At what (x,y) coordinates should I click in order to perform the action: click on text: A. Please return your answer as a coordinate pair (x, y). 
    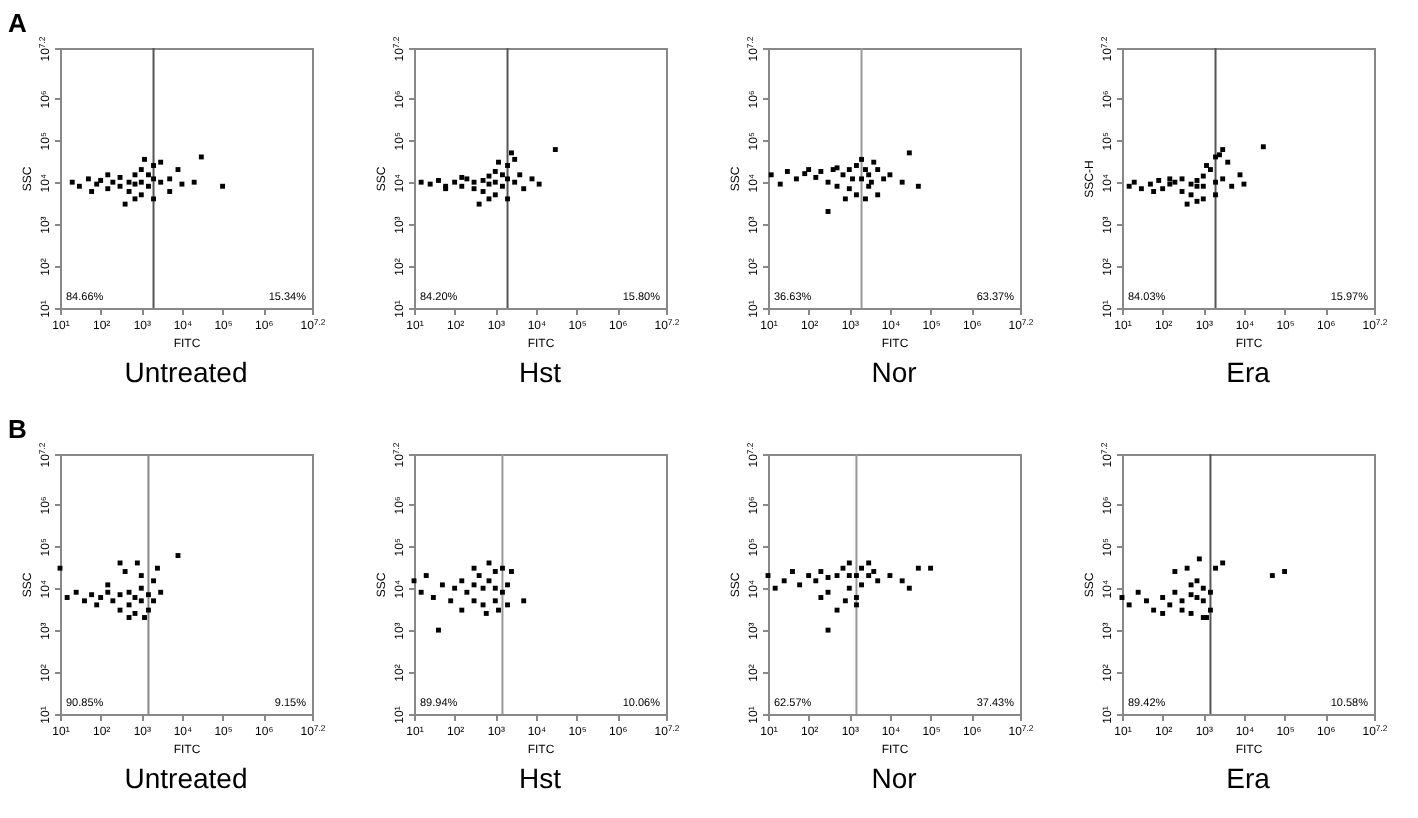
    Looking at the image, I should click on (18, 23).